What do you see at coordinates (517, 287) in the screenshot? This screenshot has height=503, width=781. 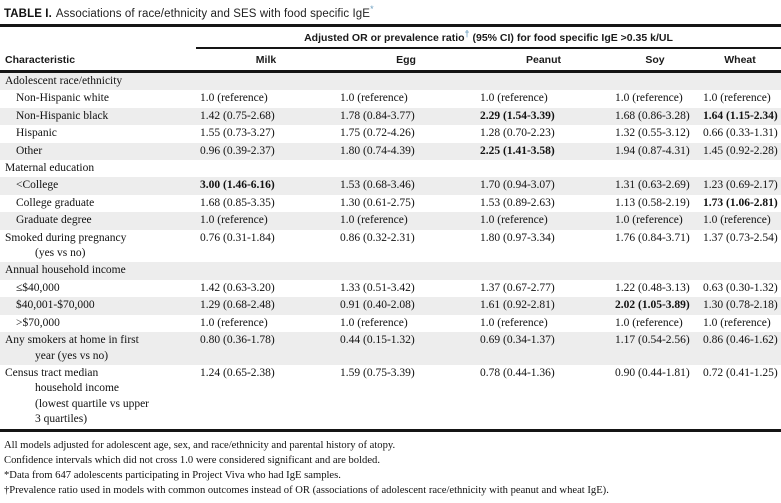 I see `cell-value: 1.37 (0.67-2.77)` at bounding box center [517, 287].